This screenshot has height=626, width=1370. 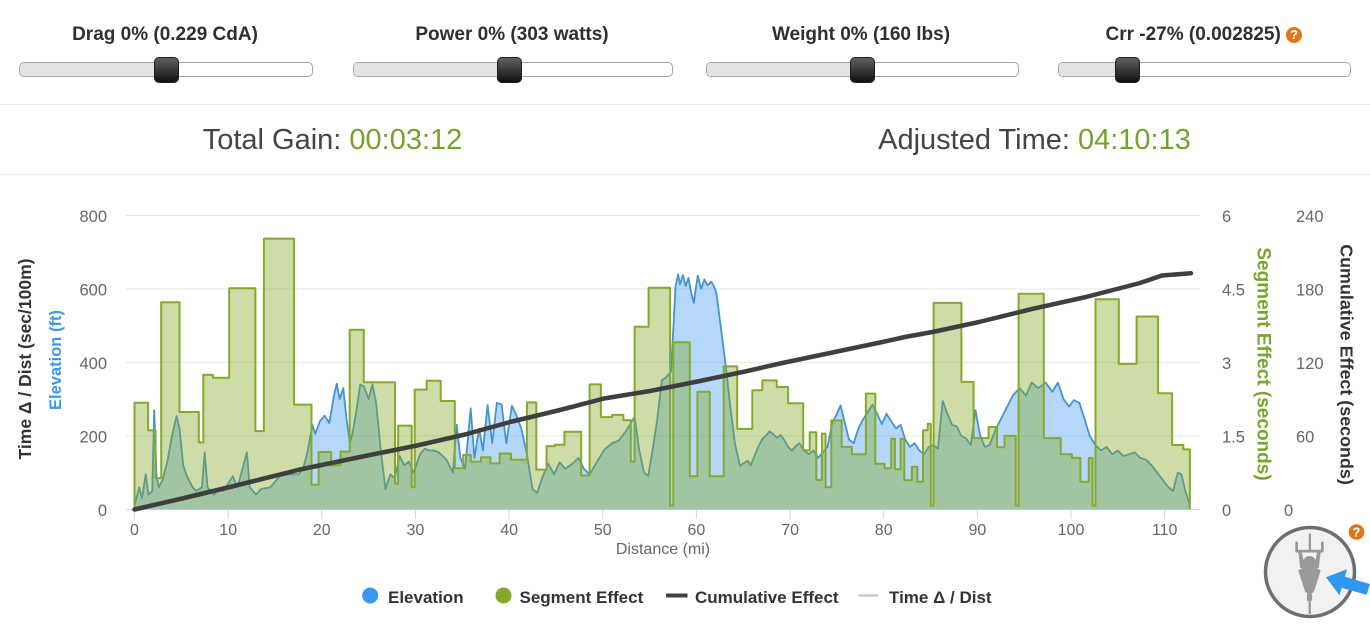 What do you see at coordinates (978, 530) in the screenshot?
I see `svg-text: 90` at bounding box center [978, 530].